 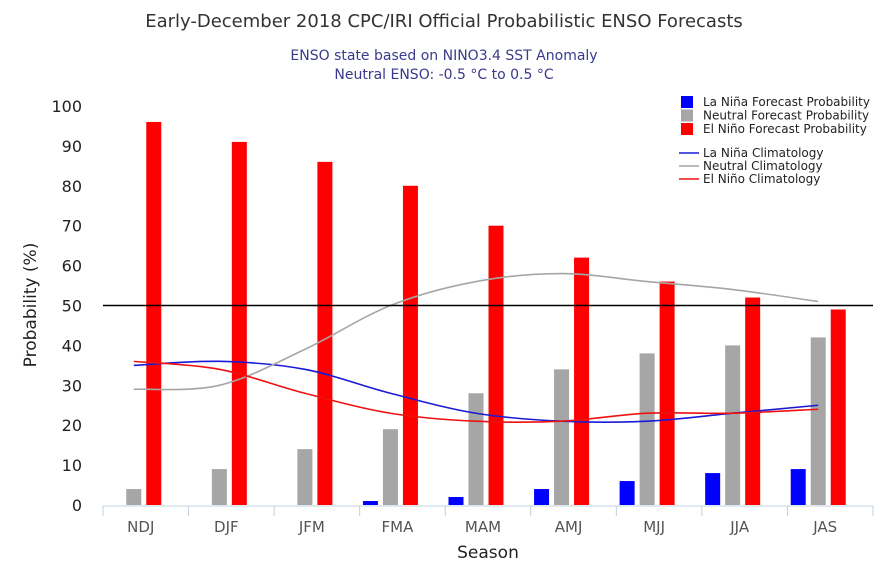 What do you see at coordinates (763, 153) in the screenshot?
I see `legend-entry: La Niña Climatology` at bounding box center [763, 153].